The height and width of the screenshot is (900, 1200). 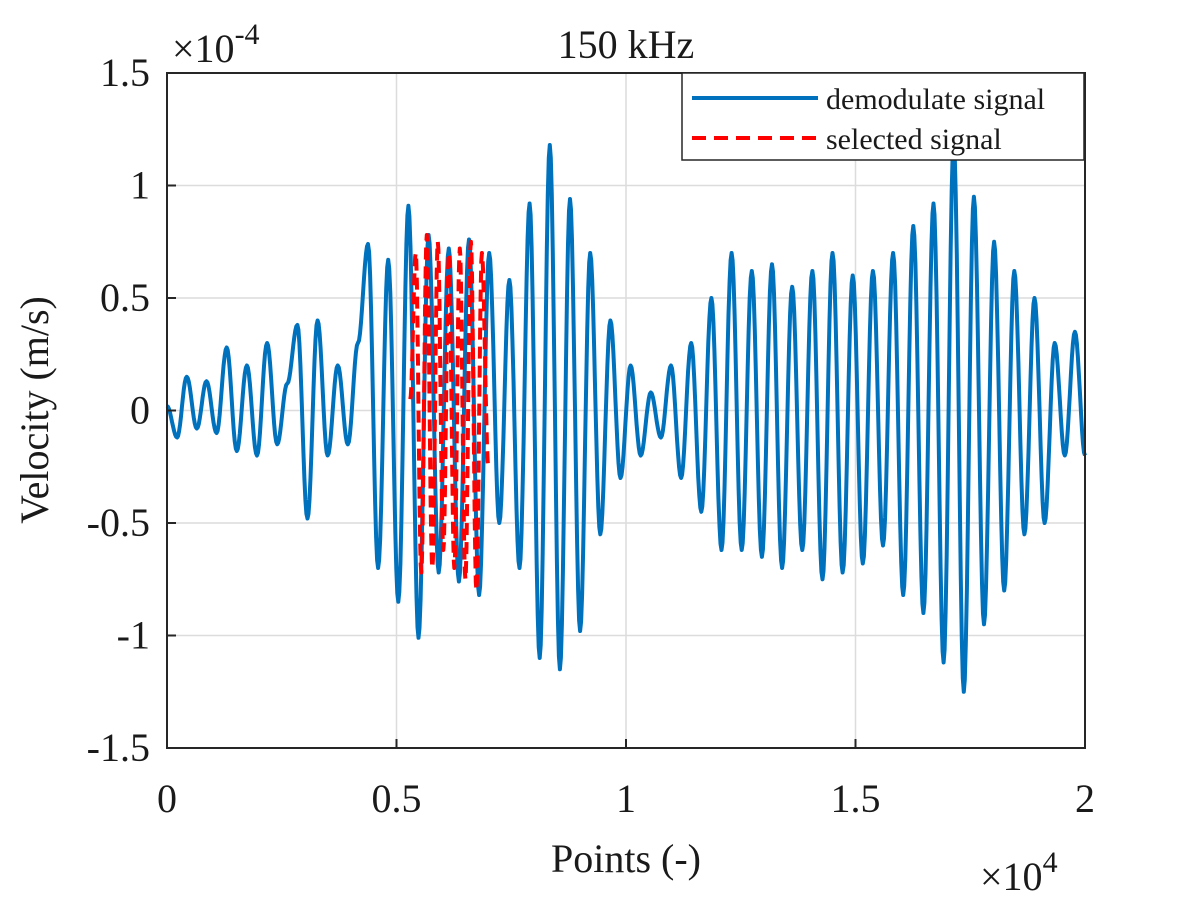 I want to click on y-axis-ticks: -1.5 -1 -0.5 0 0.5 1 1.5, so click(x=131, y=410).